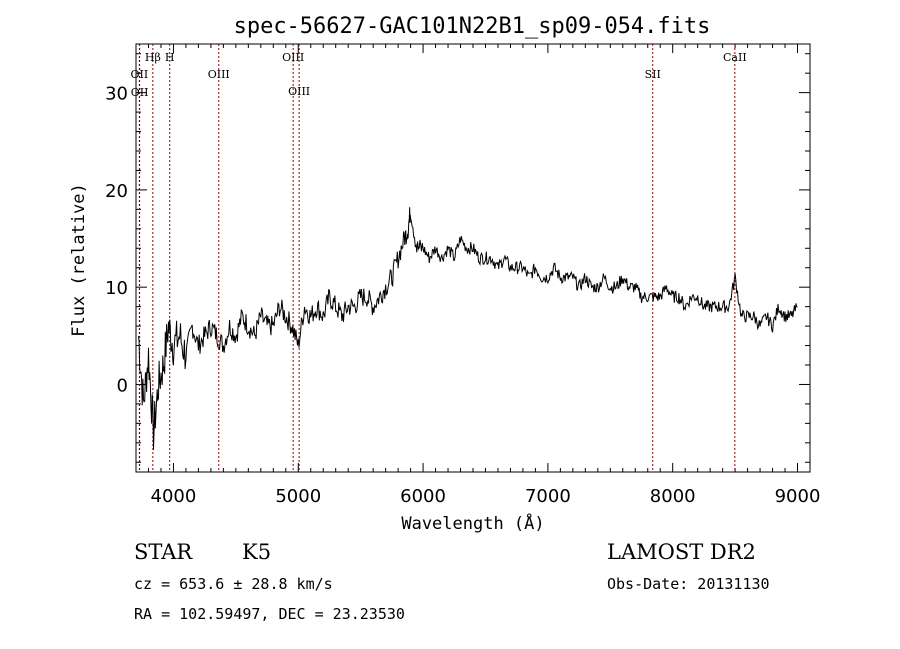  I want to click on spectral-line-label: Hβ, so click(153, 57).